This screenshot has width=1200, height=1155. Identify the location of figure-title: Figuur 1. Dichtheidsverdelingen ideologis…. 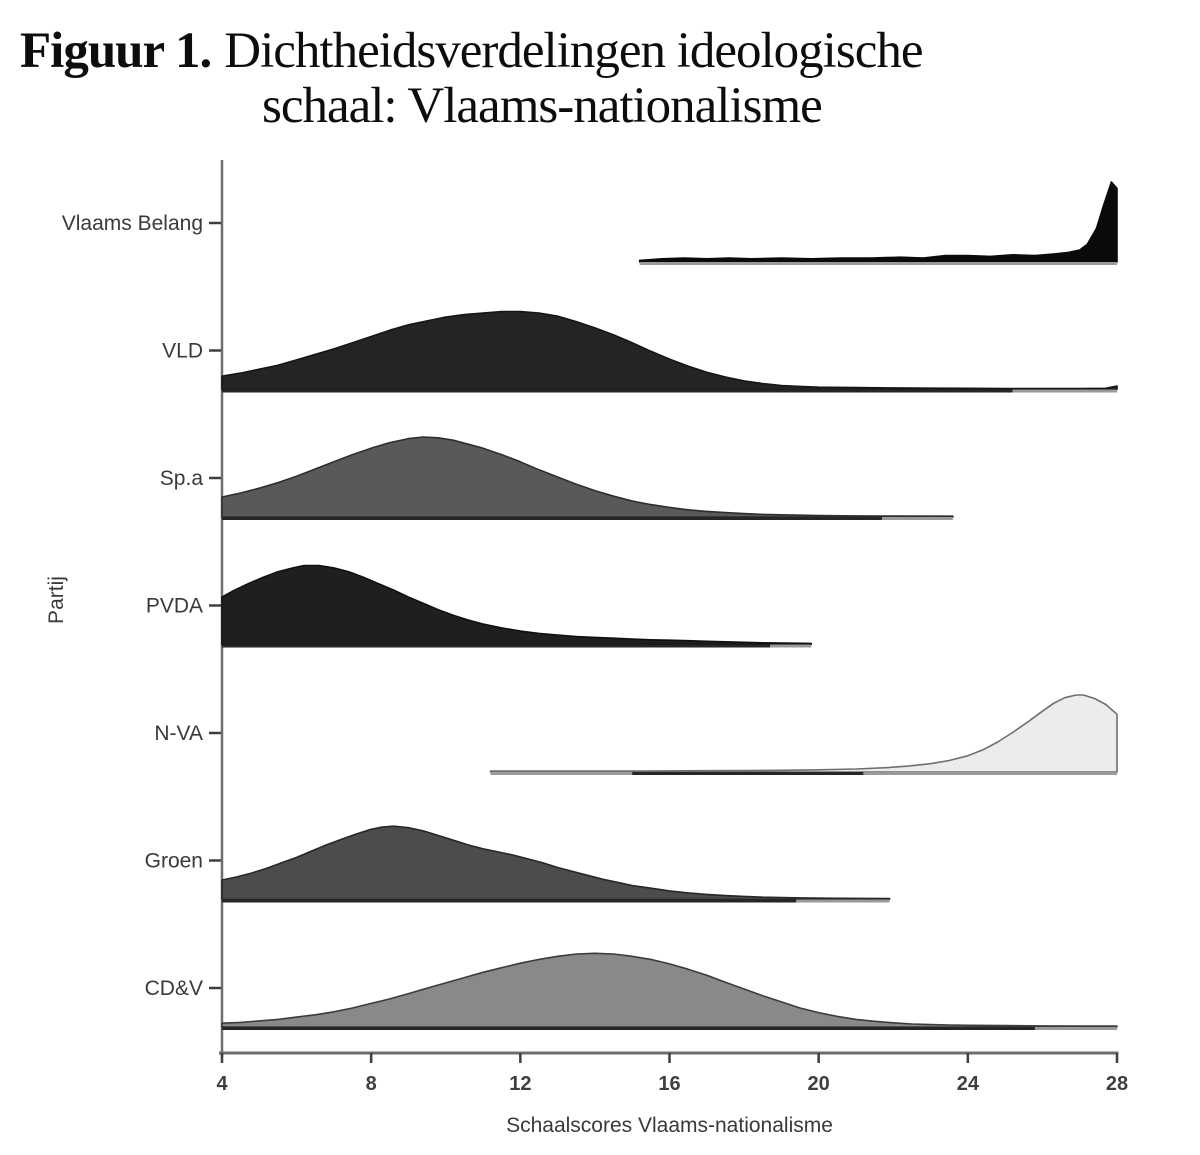
(602, 78).